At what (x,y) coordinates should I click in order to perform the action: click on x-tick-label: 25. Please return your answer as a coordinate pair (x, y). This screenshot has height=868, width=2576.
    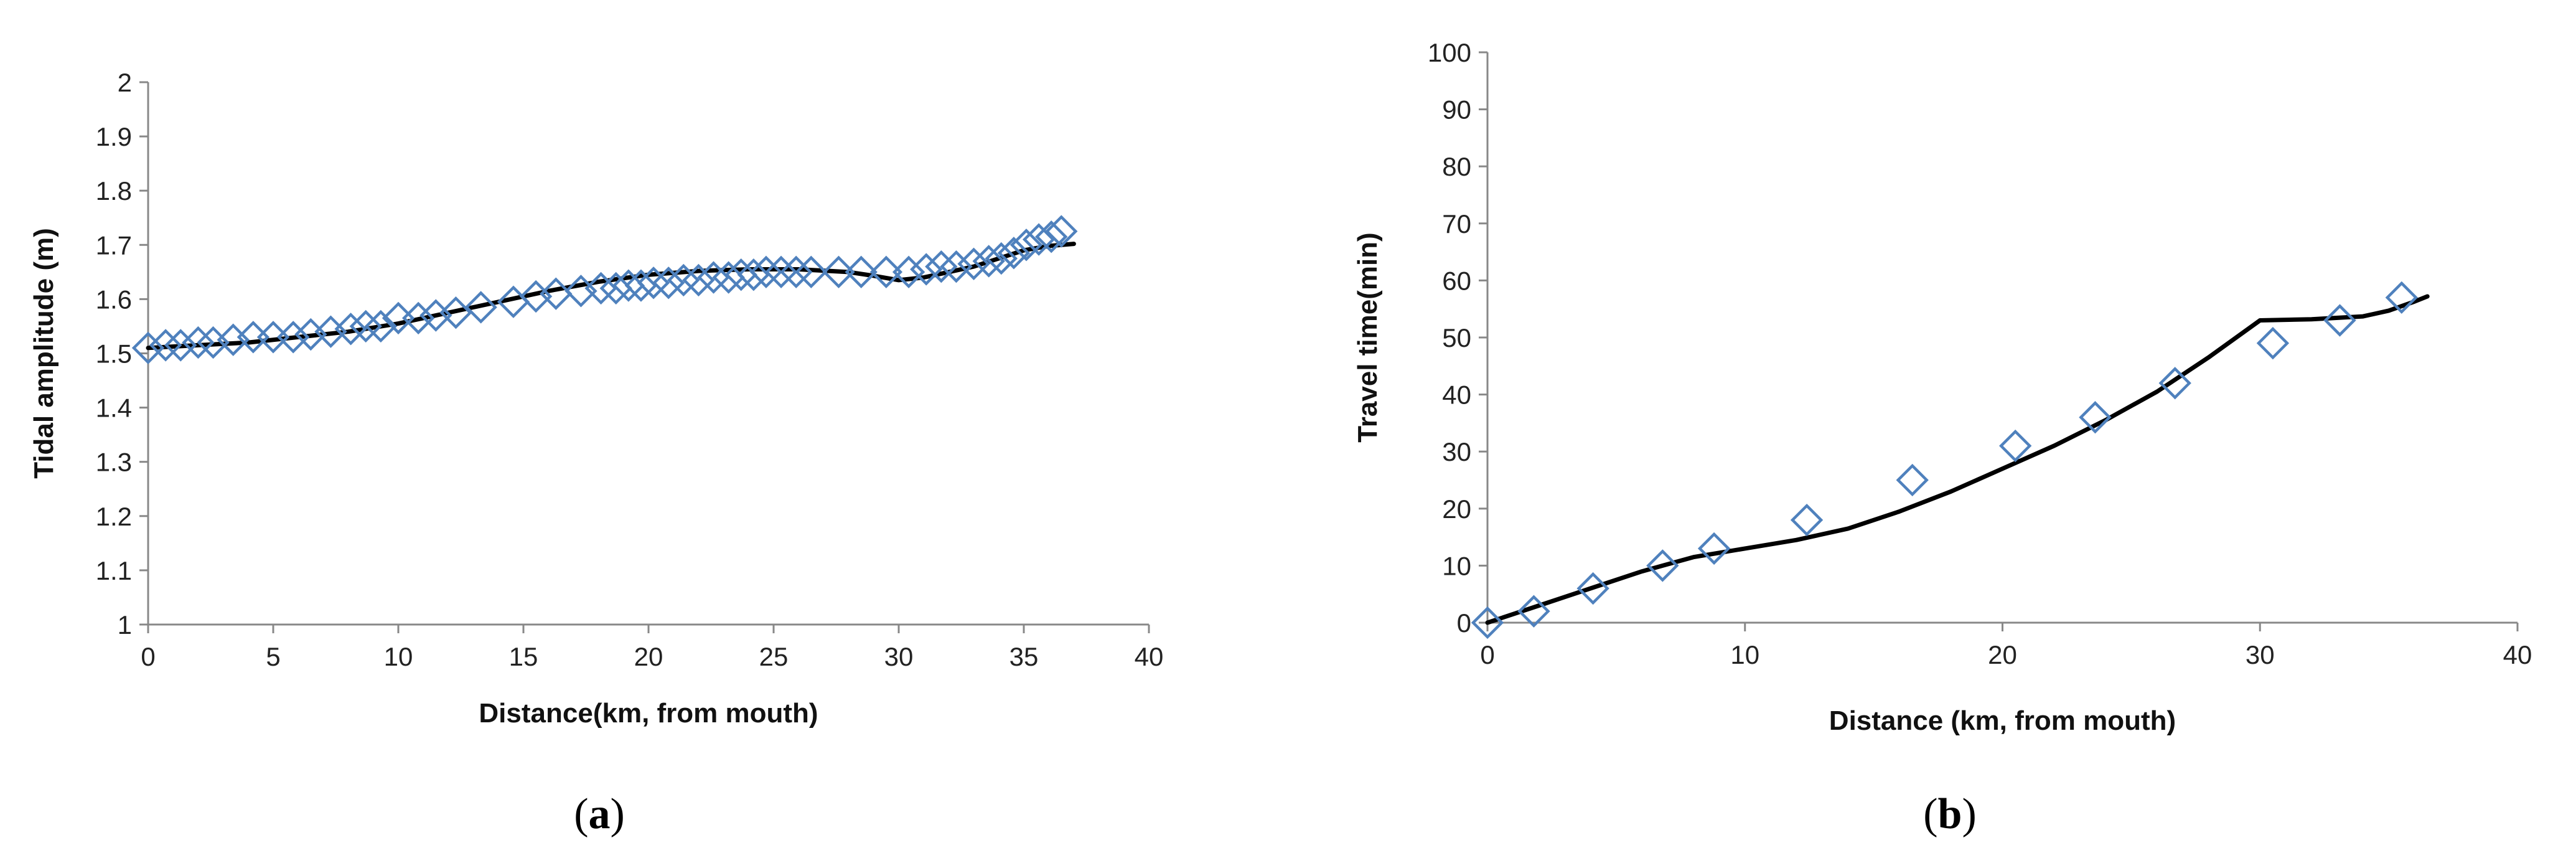
    Looking at the image, I should click on (774, 656).